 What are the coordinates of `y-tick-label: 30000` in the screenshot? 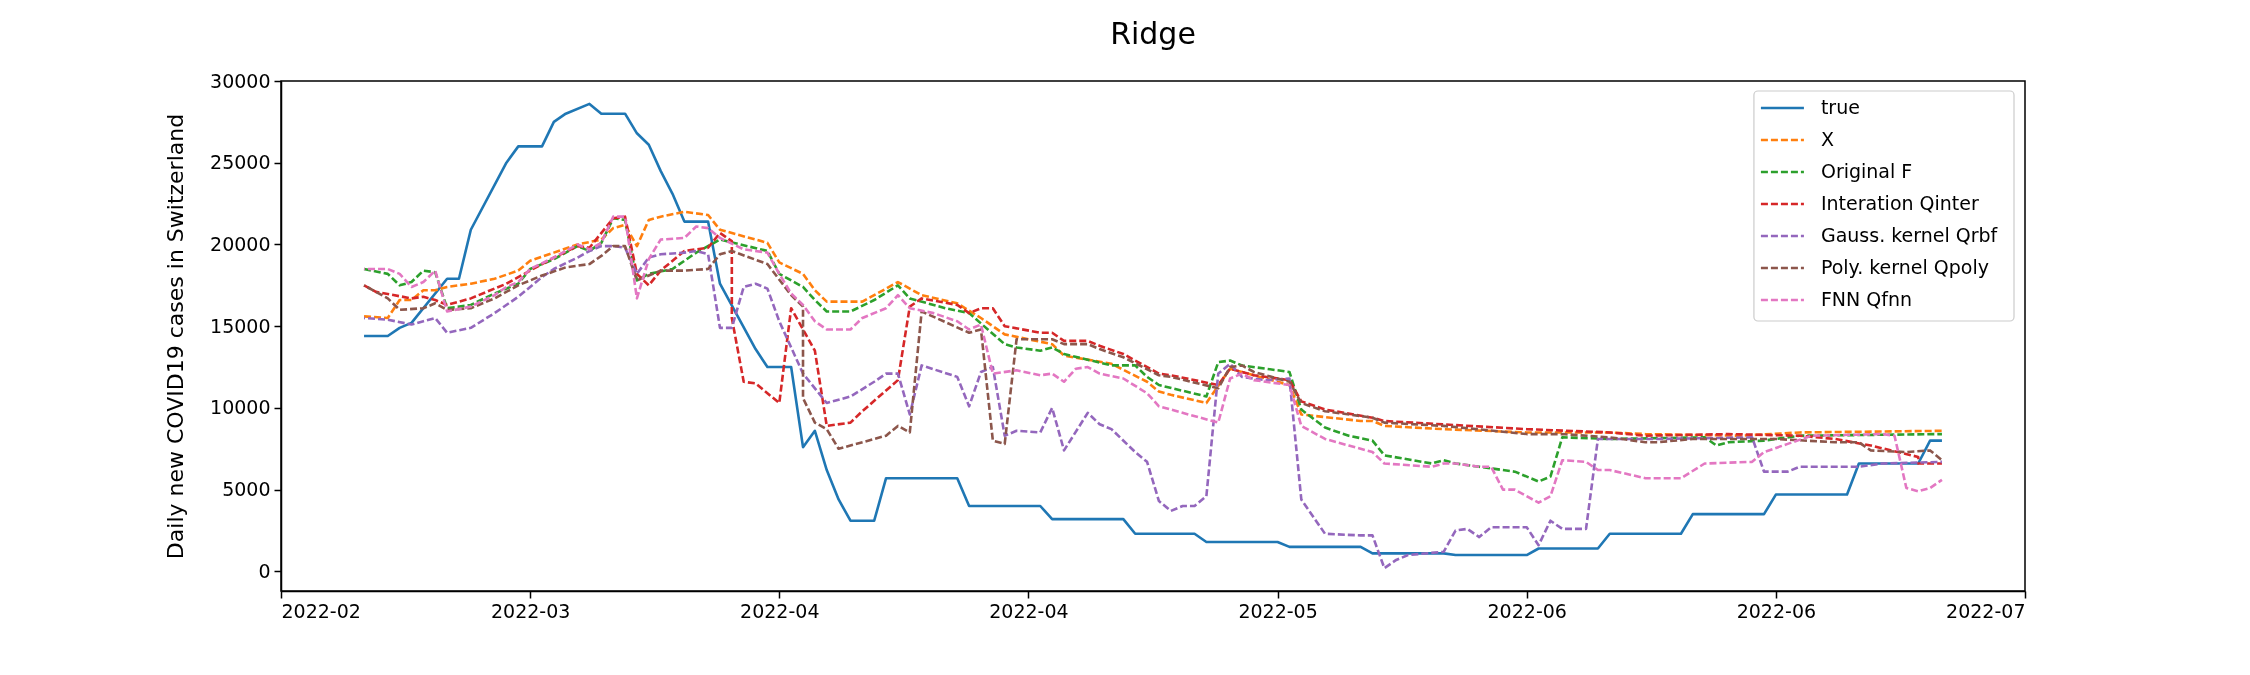 It's located at (240, 80).